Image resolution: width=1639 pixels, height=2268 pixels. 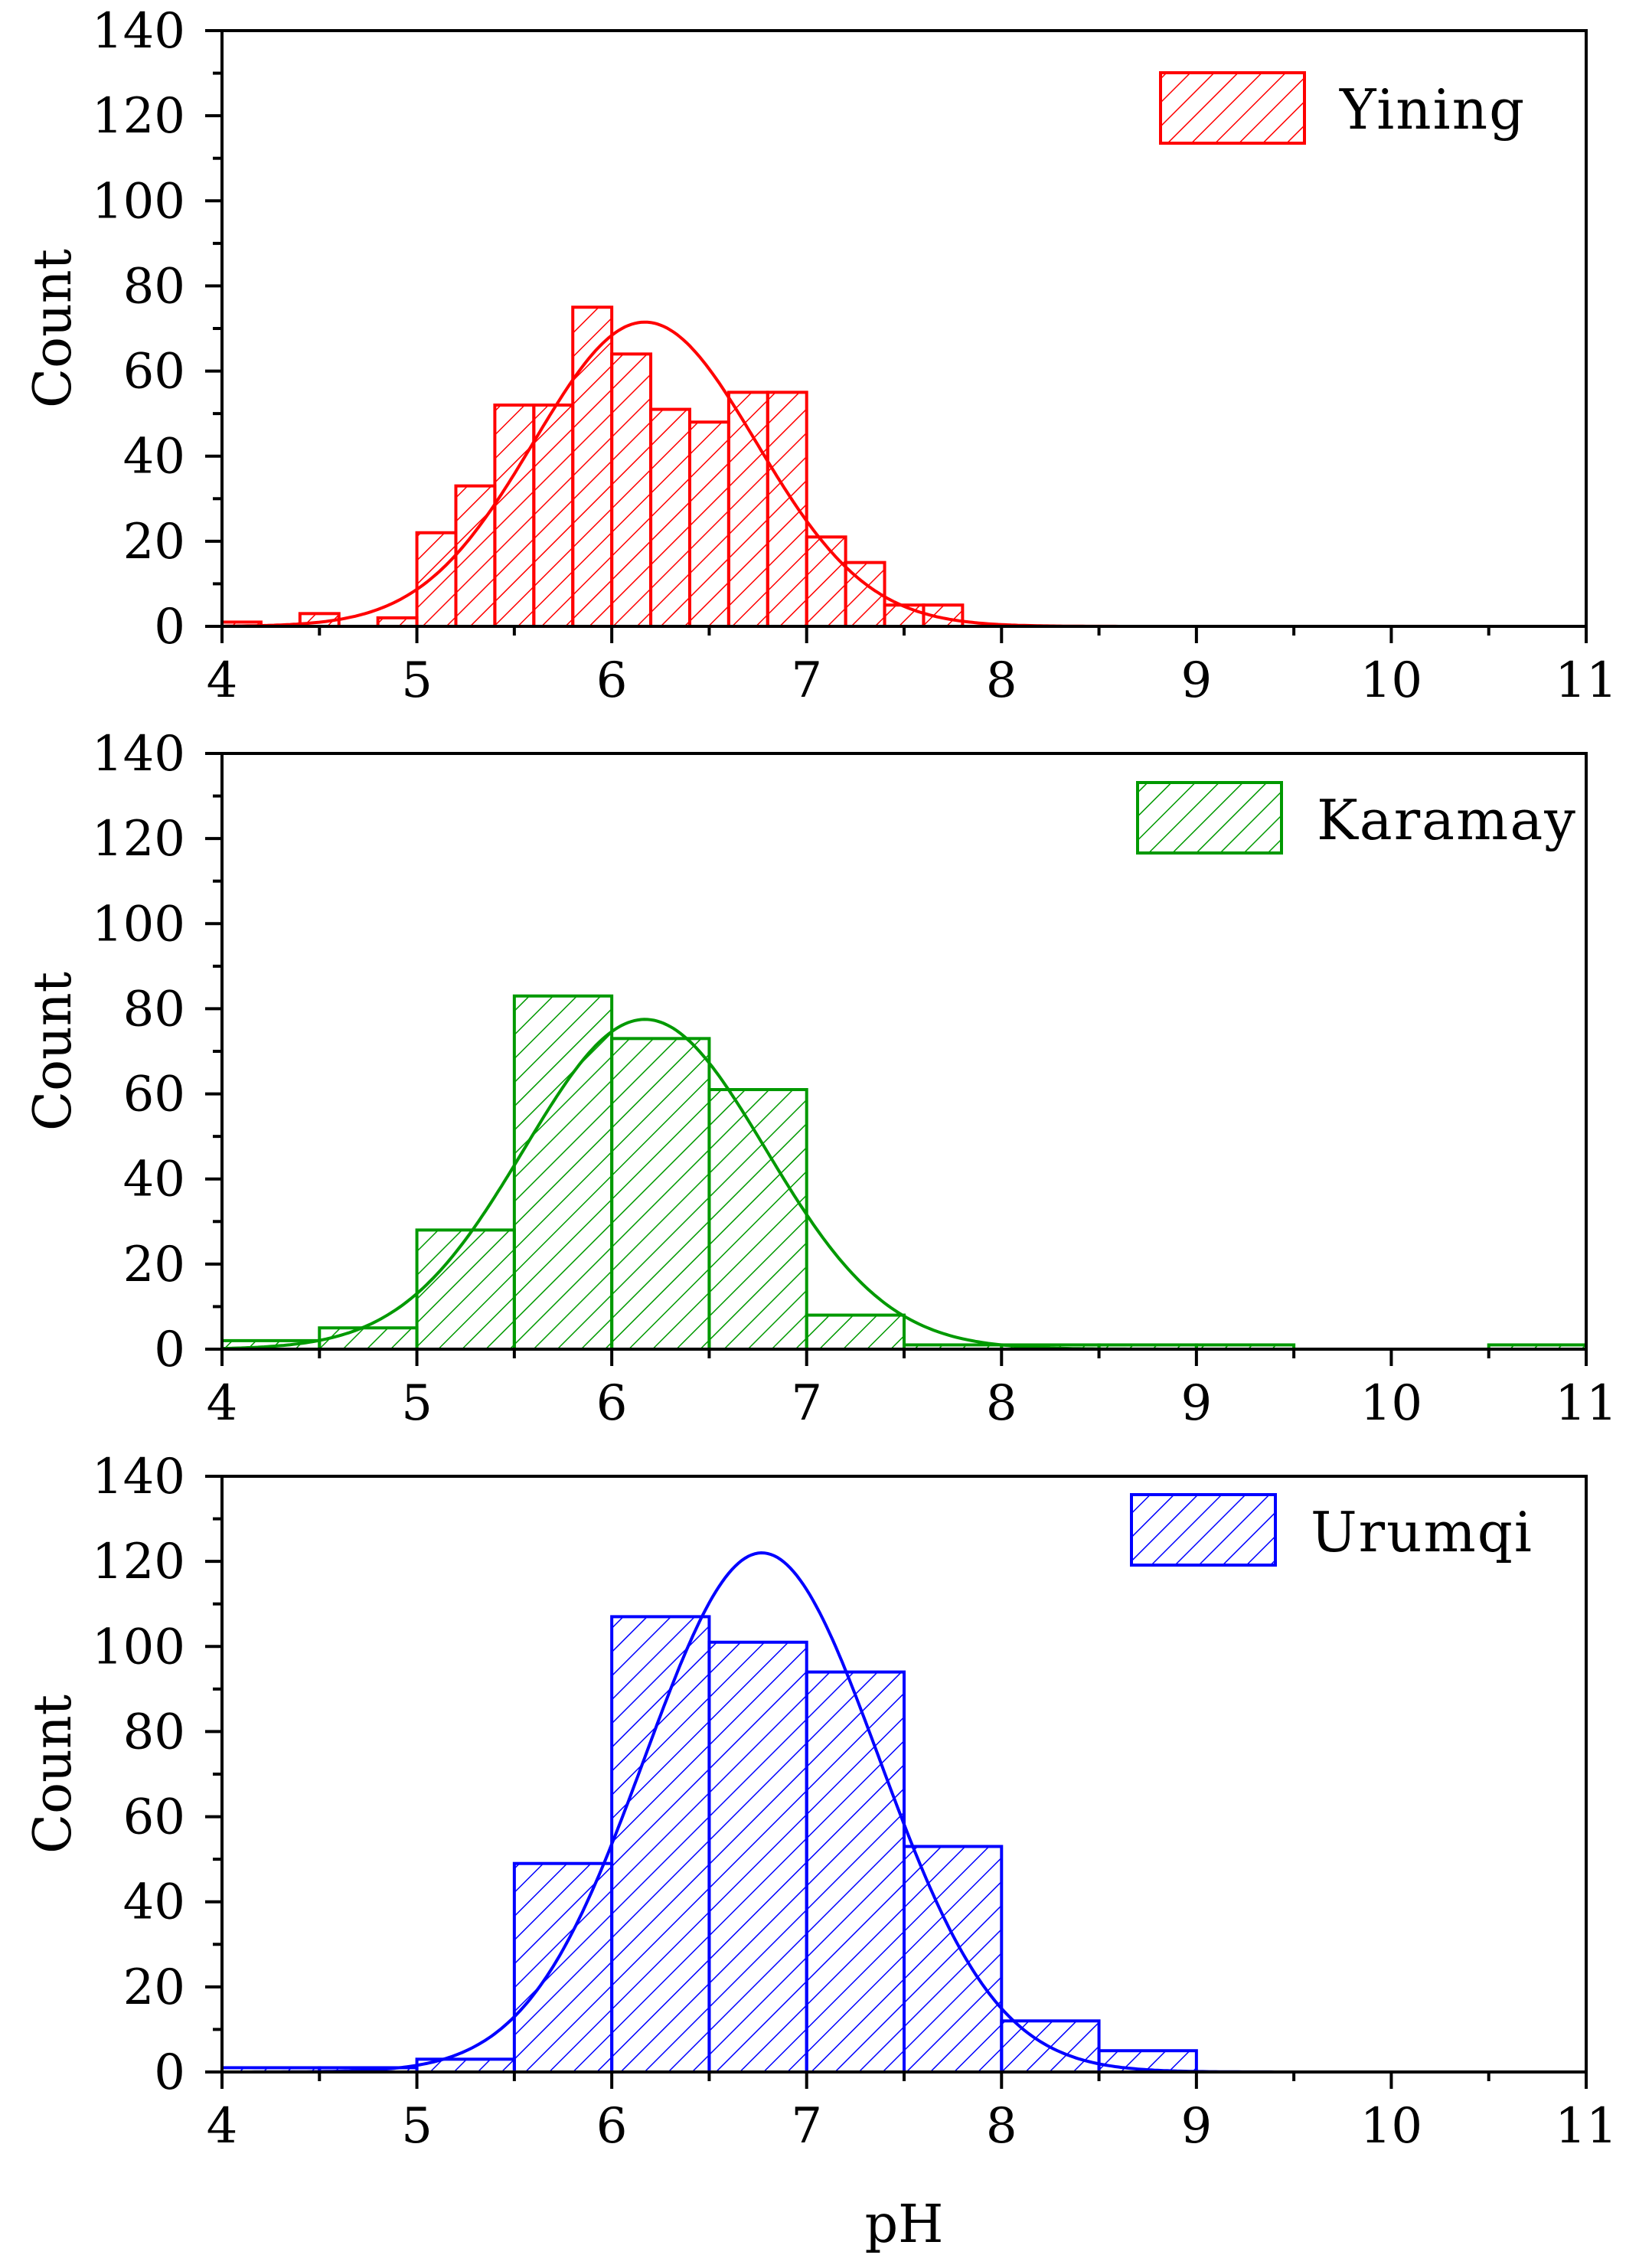 What do you see at coordinates (154, 1095) in the screenshot?
I see `karamay-y-tick-label: 60` at bounding box center [154, 1095].